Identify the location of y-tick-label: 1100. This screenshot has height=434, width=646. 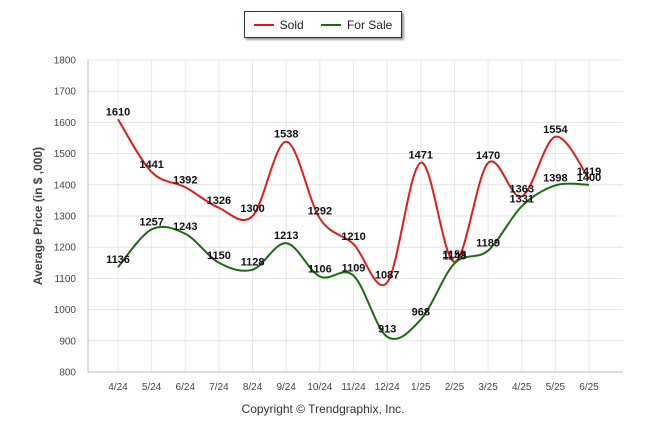
(65, 279).